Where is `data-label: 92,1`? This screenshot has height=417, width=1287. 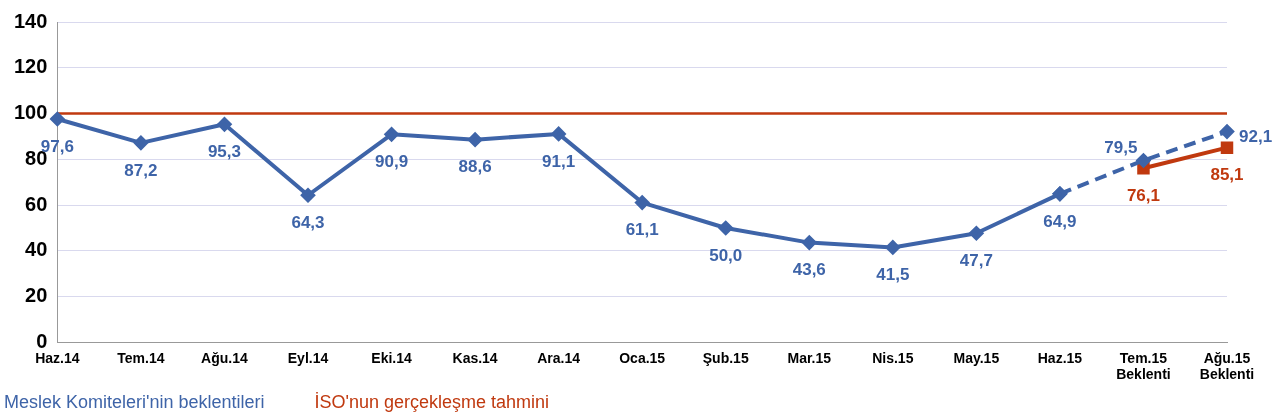 data-label: 92,1 is located at coordinates (1256, 137).